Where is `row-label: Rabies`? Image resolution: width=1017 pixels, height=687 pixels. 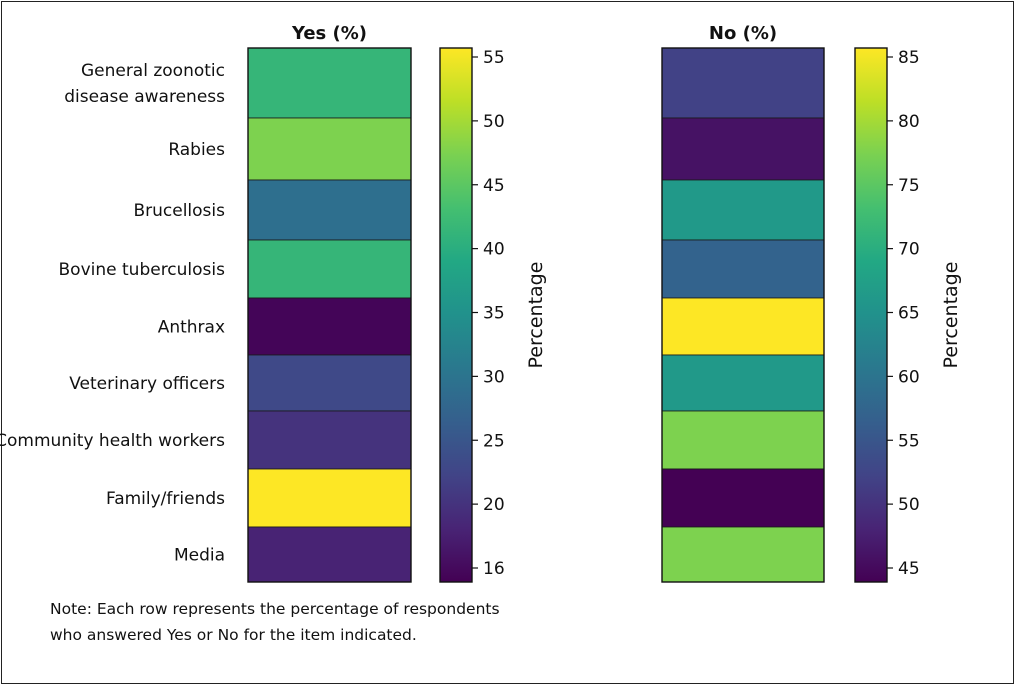
row-label: Rabies is located at coordinates (196, 150).